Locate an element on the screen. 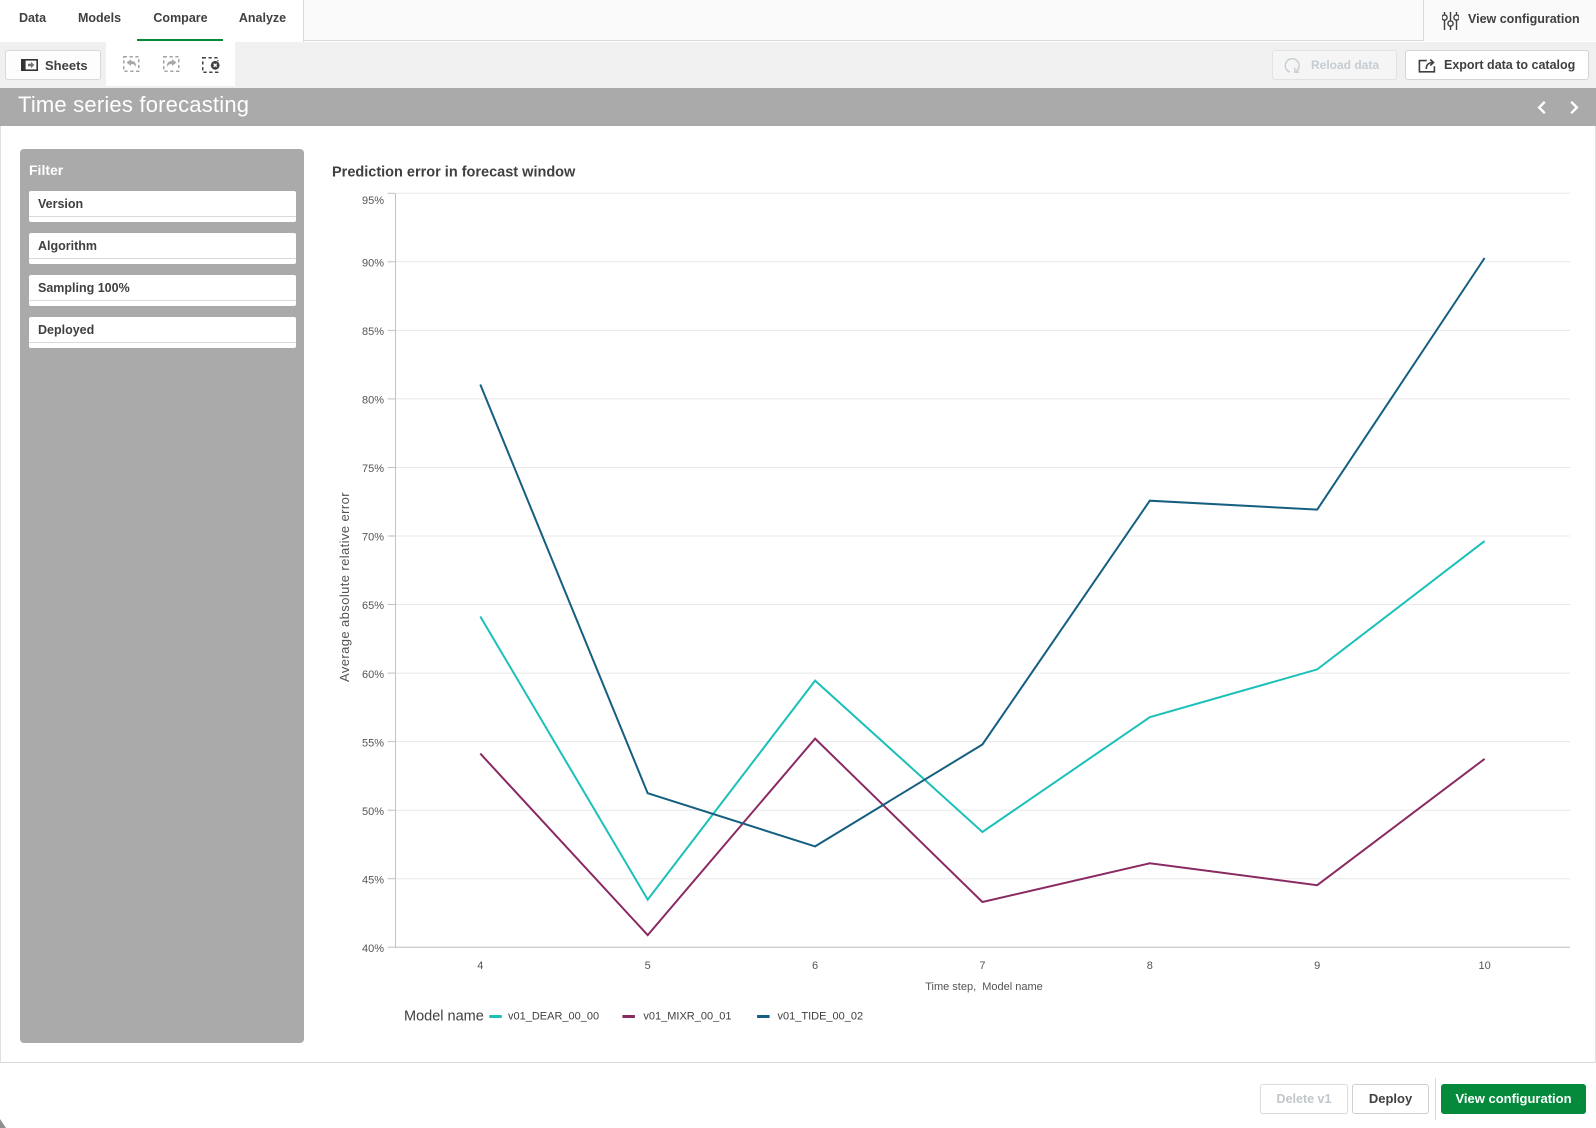  svg-text:Prediction error in forecast w: Prediction error in forecast window is located at coordinates (454, 173).